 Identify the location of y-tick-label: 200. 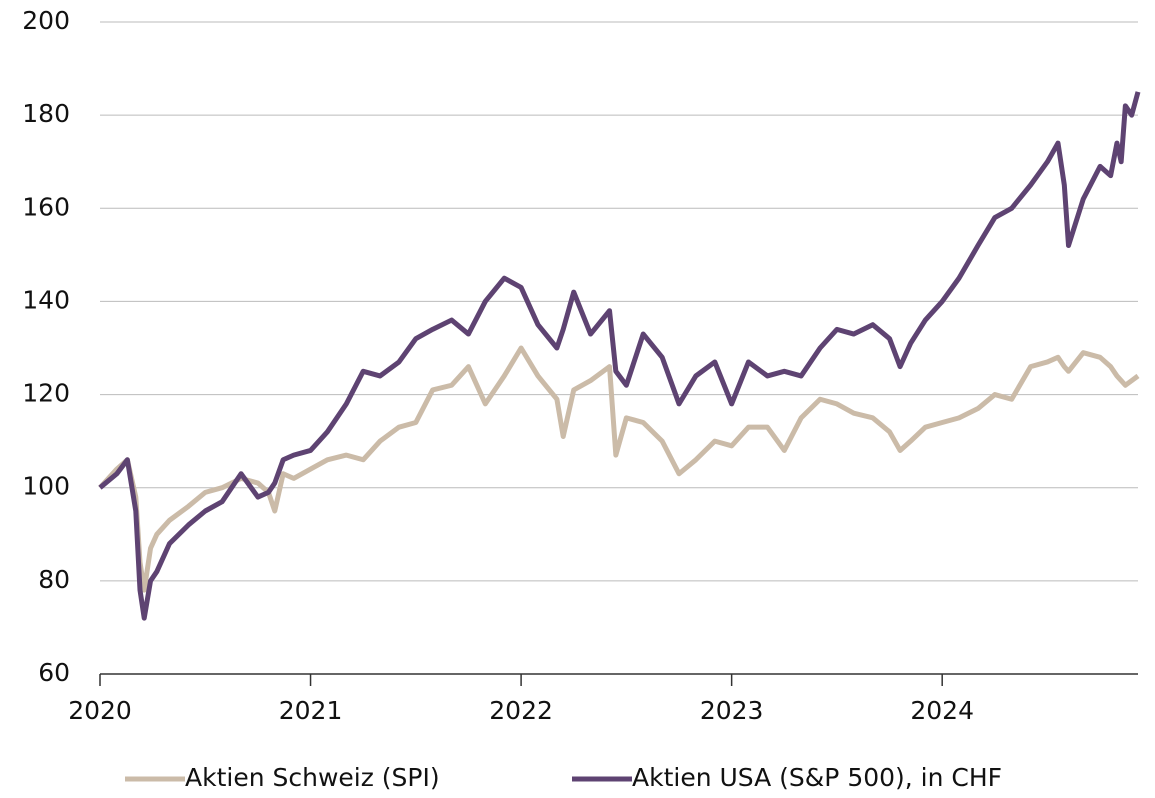
(46, 20).